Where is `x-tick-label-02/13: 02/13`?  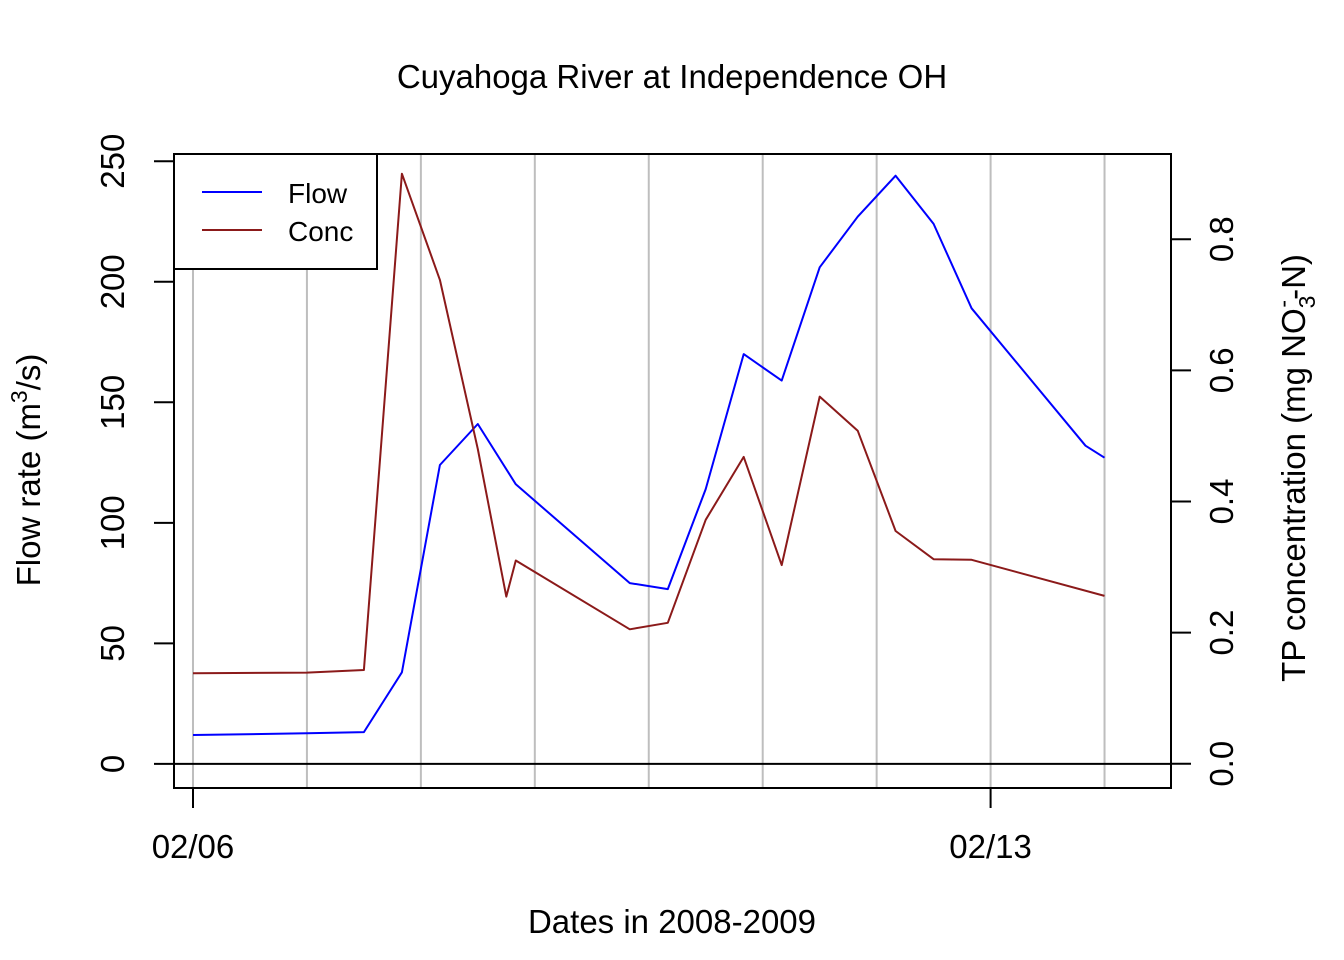
x-tick-label-02/13: 02/13 is located at coordinates (990, 846).